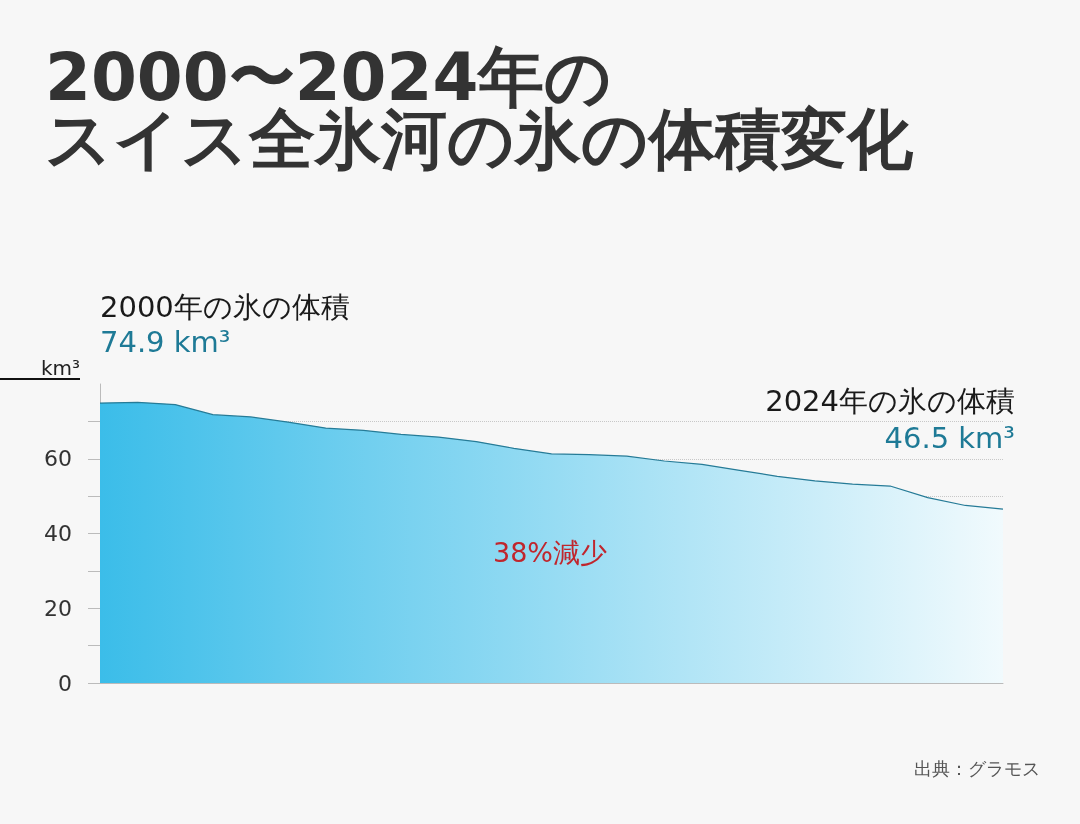 The height and width of the screenshot is (824, 1080). What do you see at coordinates (58, 533) in the screenshot?
I see `y-tick-label: 40` at bounding box center [58, 533].